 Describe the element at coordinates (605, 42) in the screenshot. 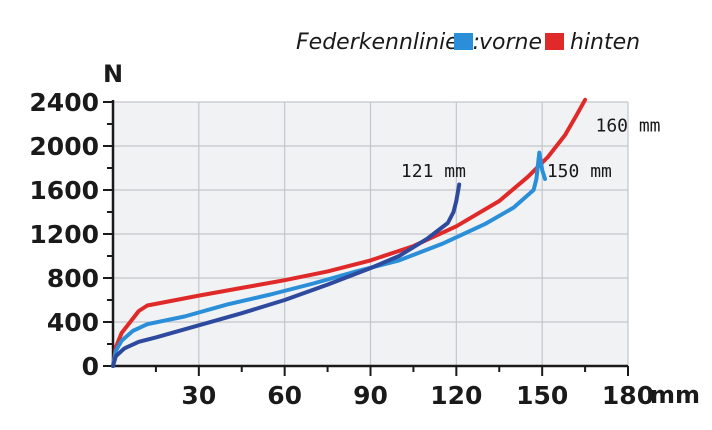

I see `legend-label-hinten: hinten` at that location.